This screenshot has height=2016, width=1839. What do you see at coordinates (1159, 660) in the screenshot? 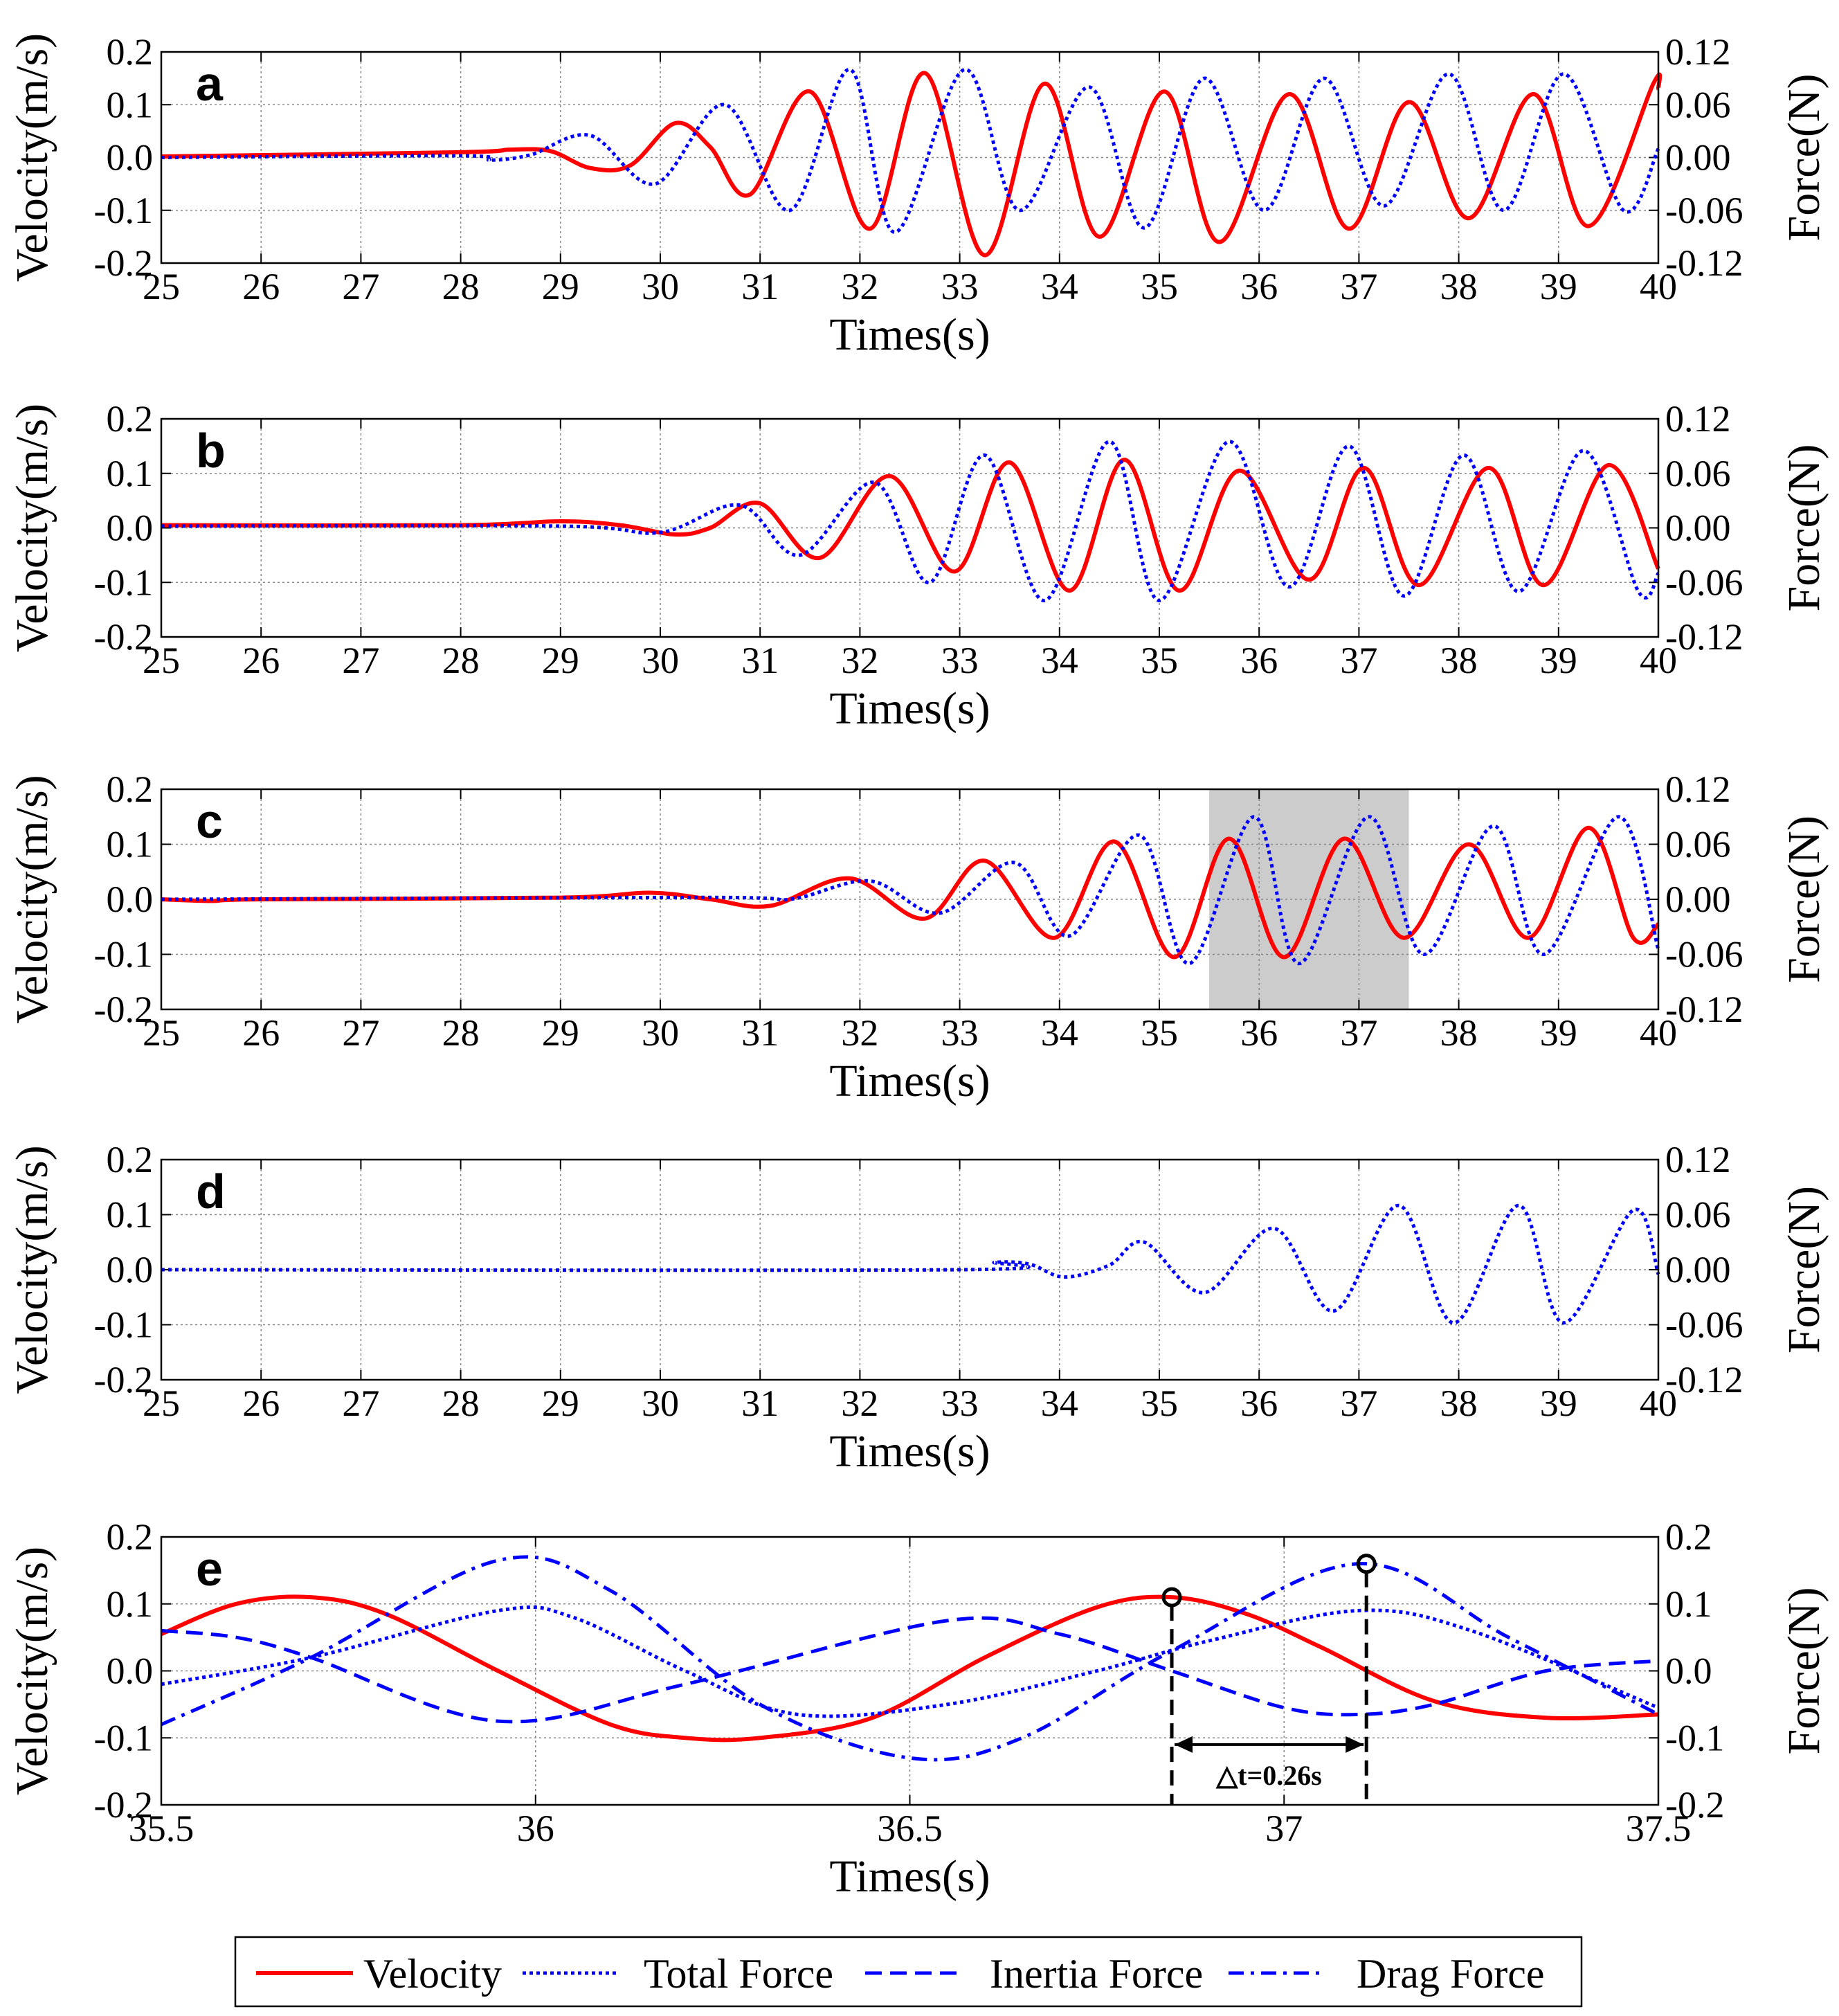
I see `x-tick-label: 35` at bounding box center [1159, 660].